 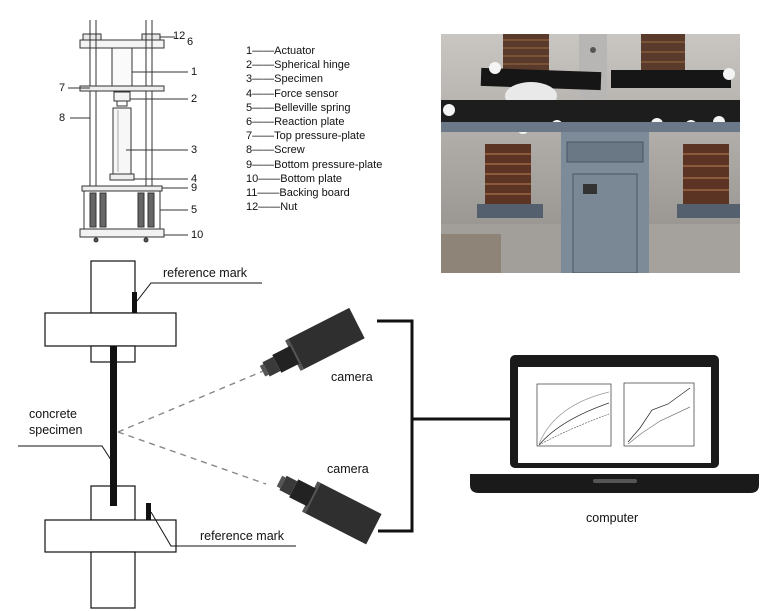 I want to click on part-number-1: 1, so click(x=194, y=72).